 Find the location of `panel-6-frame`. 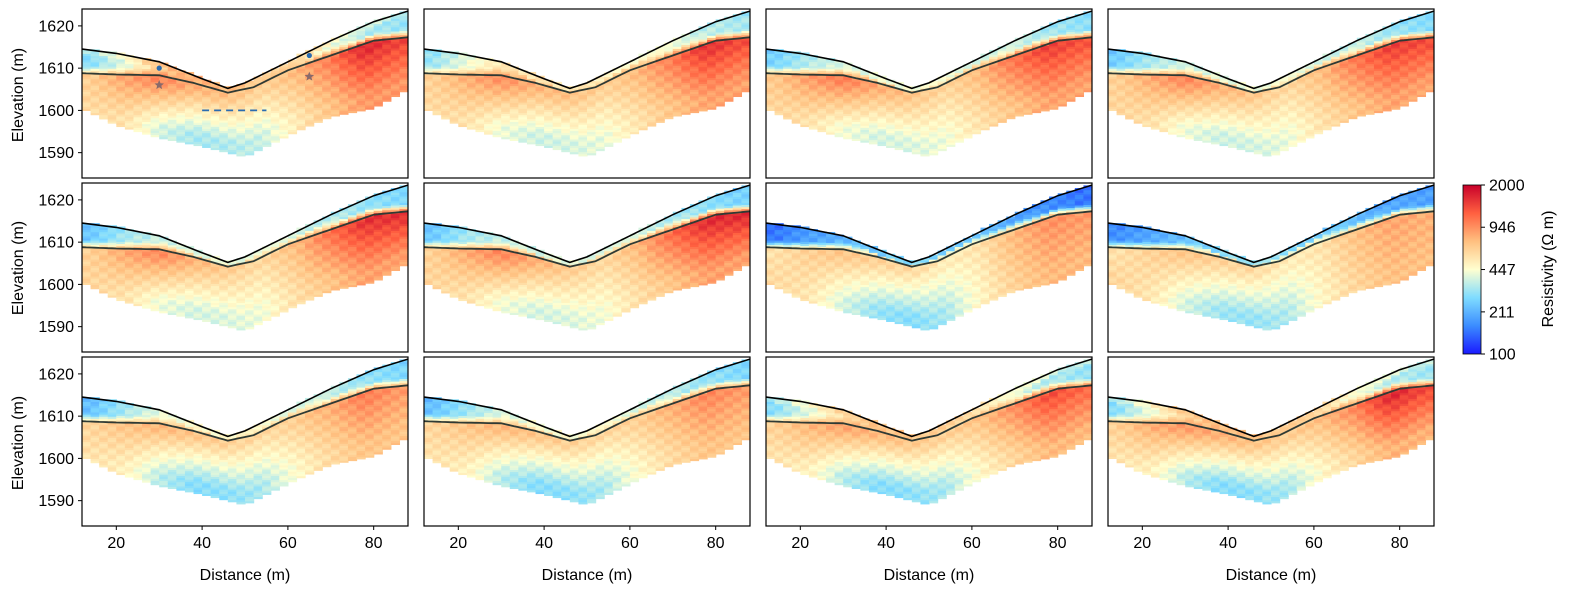

panel-6-frame is located at coordinates (587, 267).